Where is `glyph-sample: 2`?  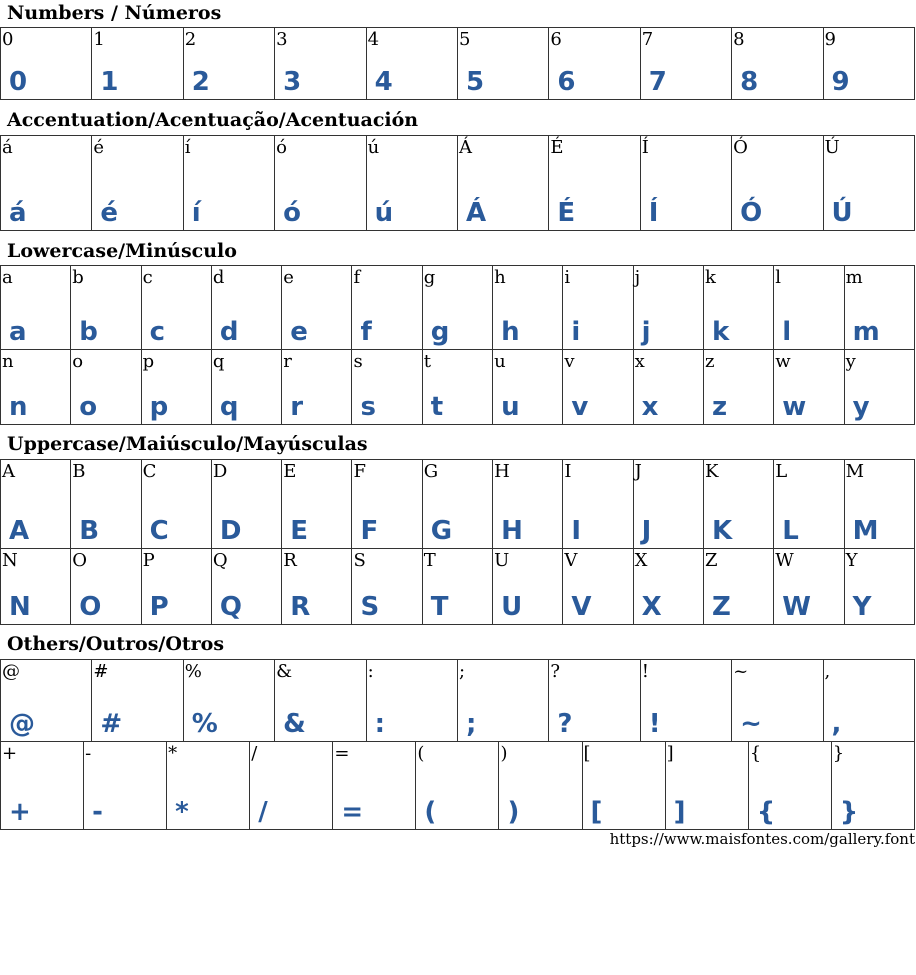 glyph-sample: 2 is located at coordinates (200, 82).